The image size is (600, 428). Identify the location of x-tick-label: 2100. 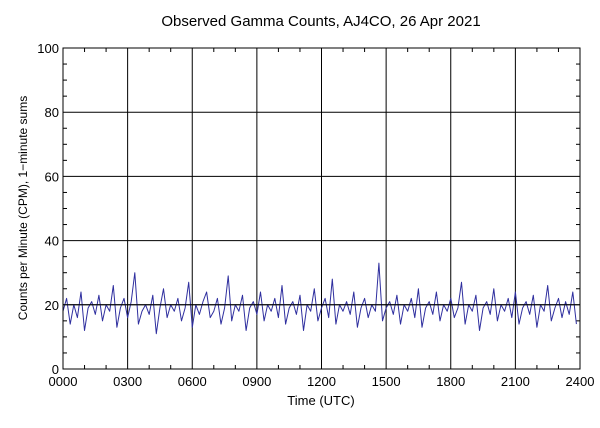
(515, 381).